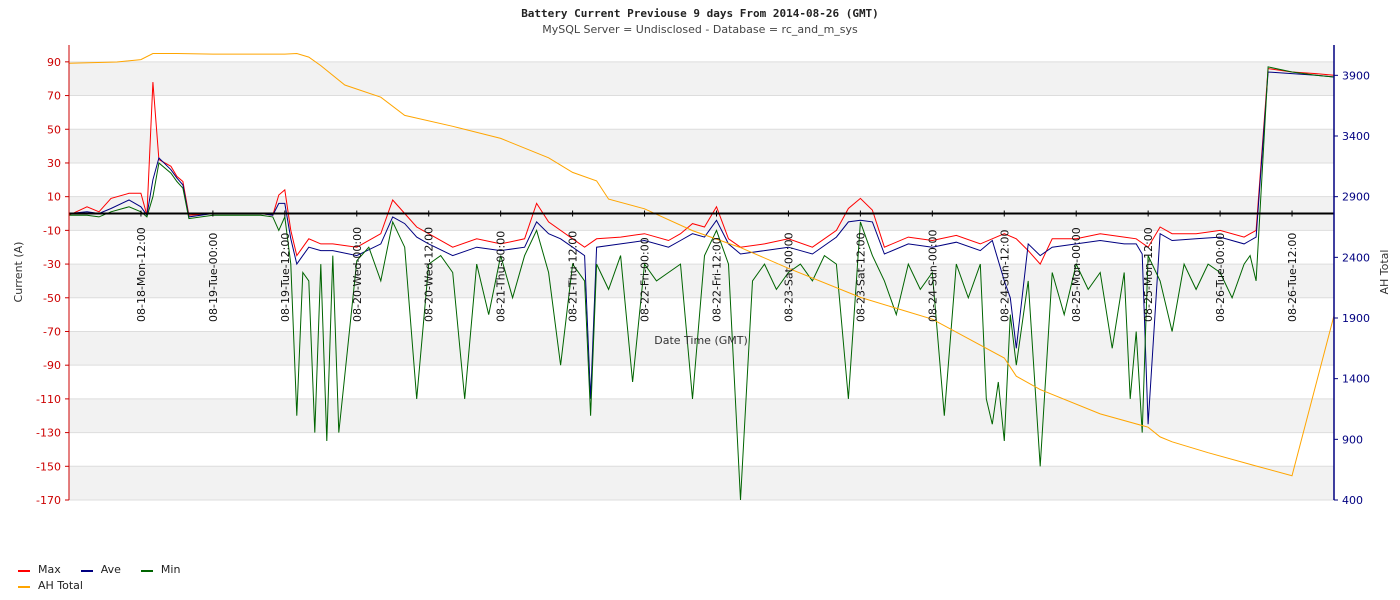  What do you see at coordinates (1384, 272) in the screenshot?
I see `y2-axis-label: AH Total` at bounding box center [1384, 272].